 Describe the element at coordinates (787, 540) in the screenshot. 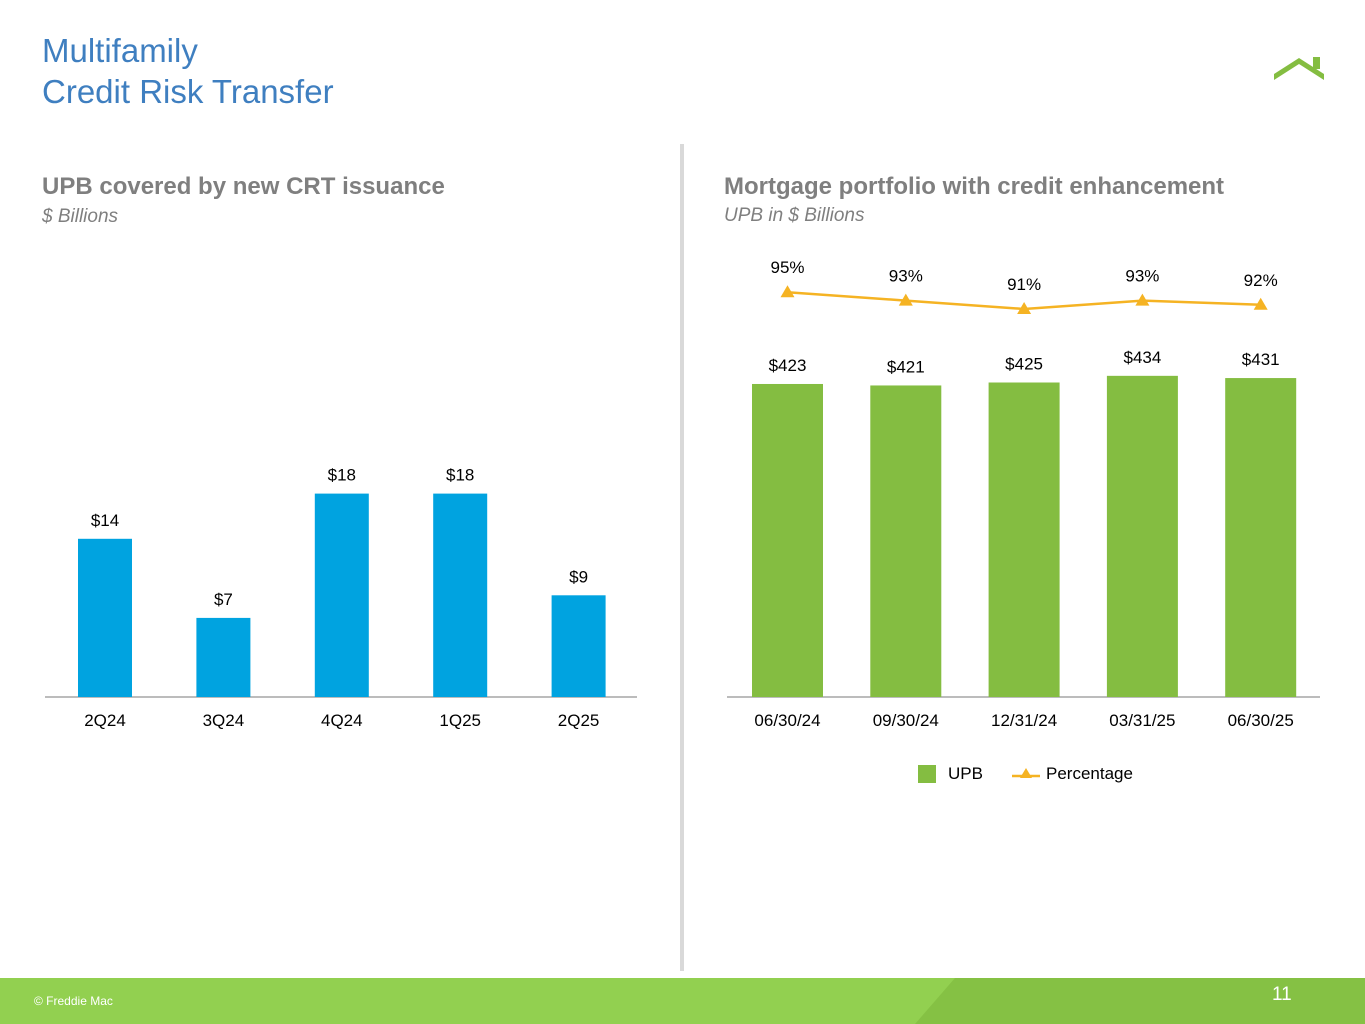

I see `upb-bar-06/30/24` at that location.